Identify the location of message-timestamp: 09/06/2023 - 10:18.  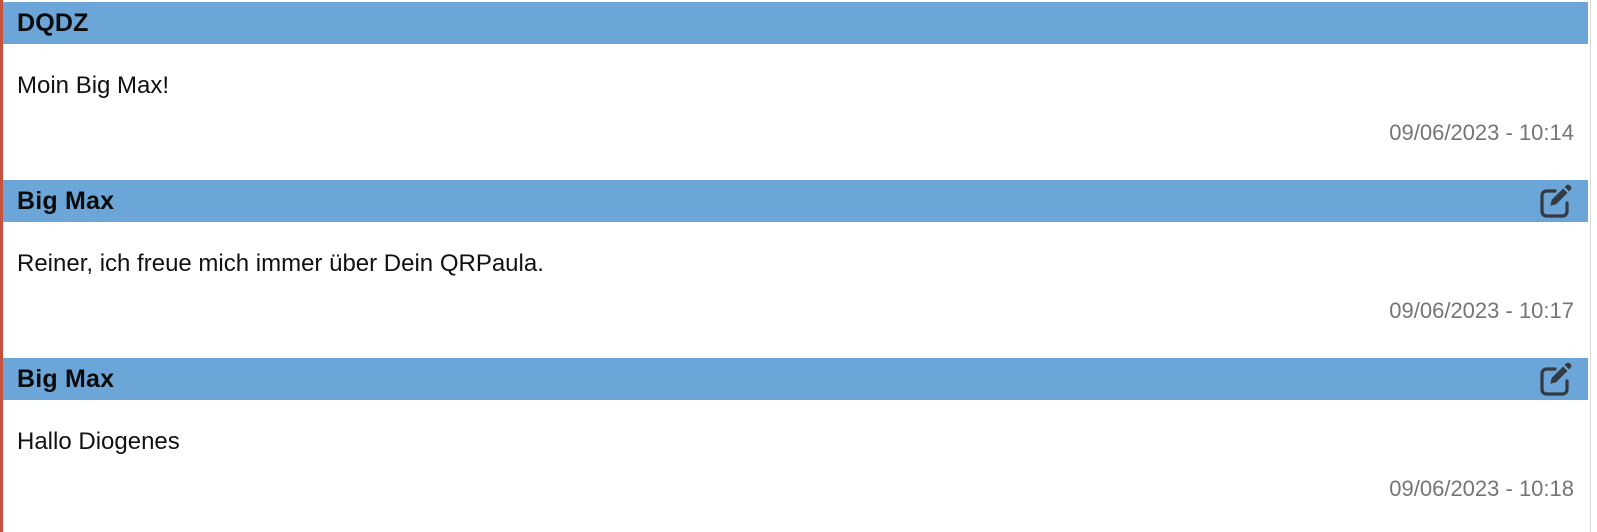
(1481, 488).